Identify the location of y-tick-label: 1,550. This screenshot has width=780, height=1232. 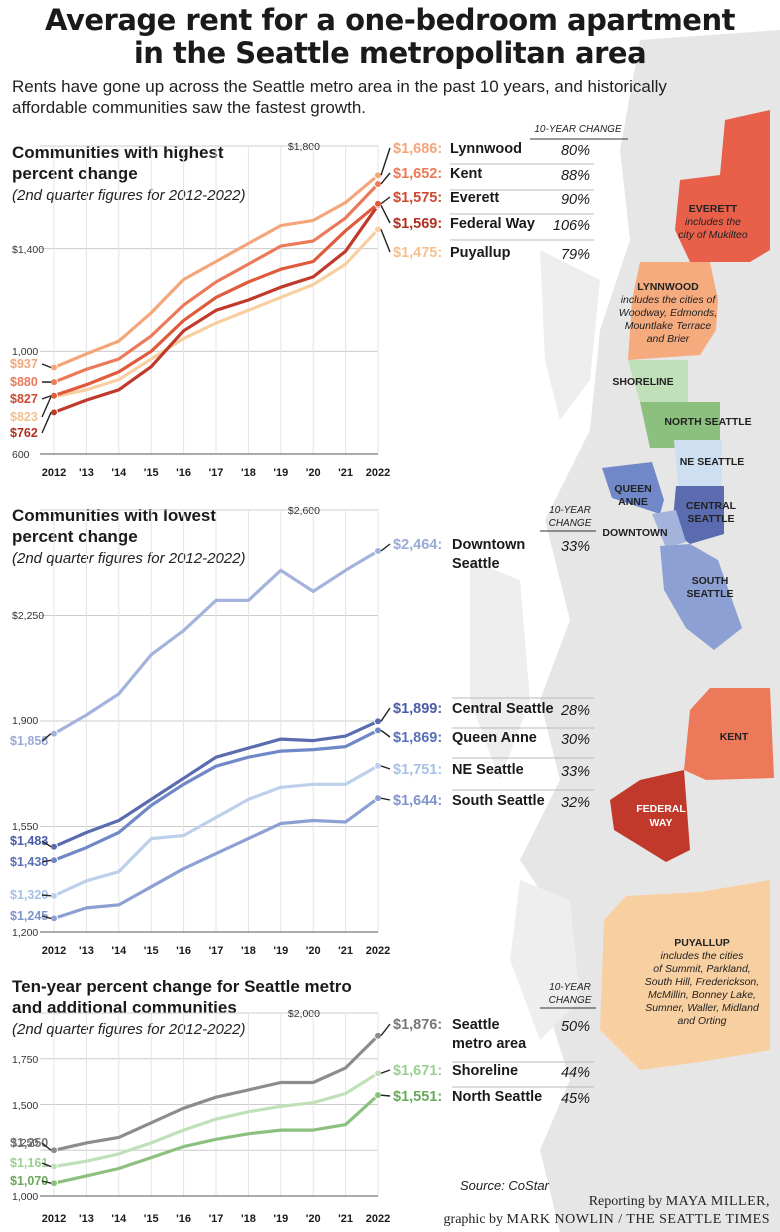
(25, 827).